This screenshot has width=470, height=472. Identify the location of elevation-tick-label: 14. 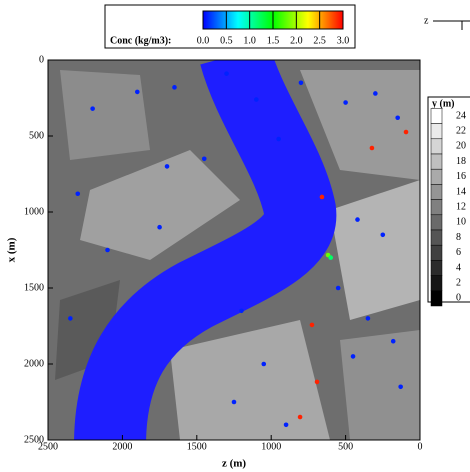
(461, 191).